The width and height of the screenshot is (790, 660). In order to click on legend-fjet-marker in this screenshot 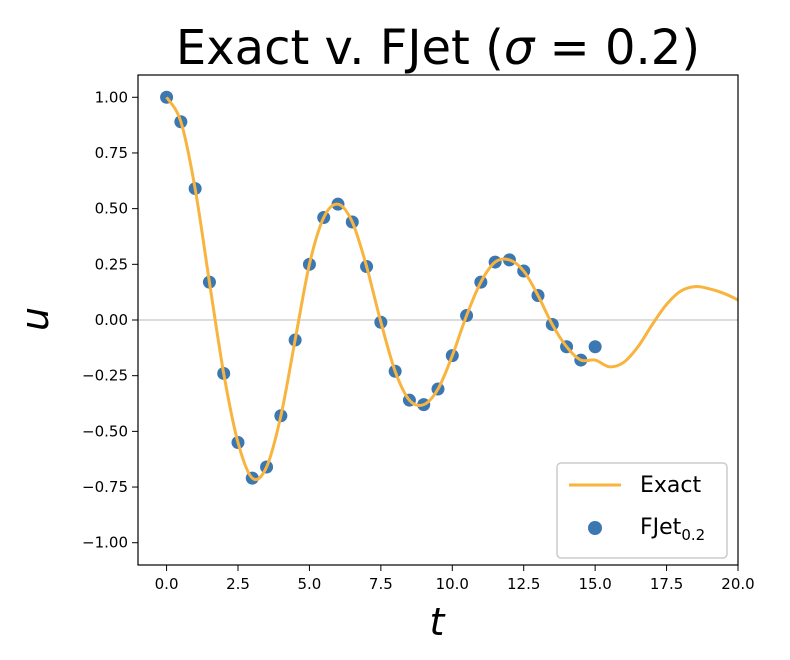, I will do `click(595, 528)`.